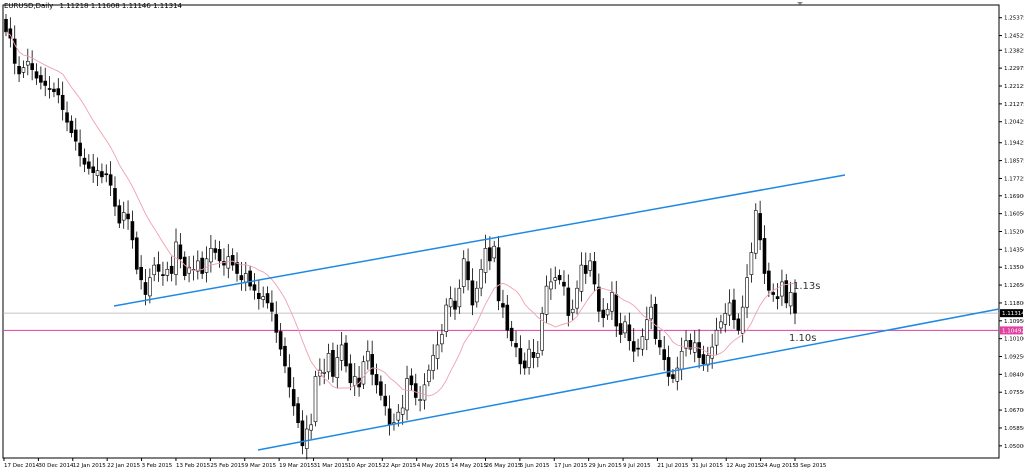  What do you see at coordinates (1014, 340) in the screenshot?
I see `y-tick-label: 1.10100` at bounding box center [1014, 340].